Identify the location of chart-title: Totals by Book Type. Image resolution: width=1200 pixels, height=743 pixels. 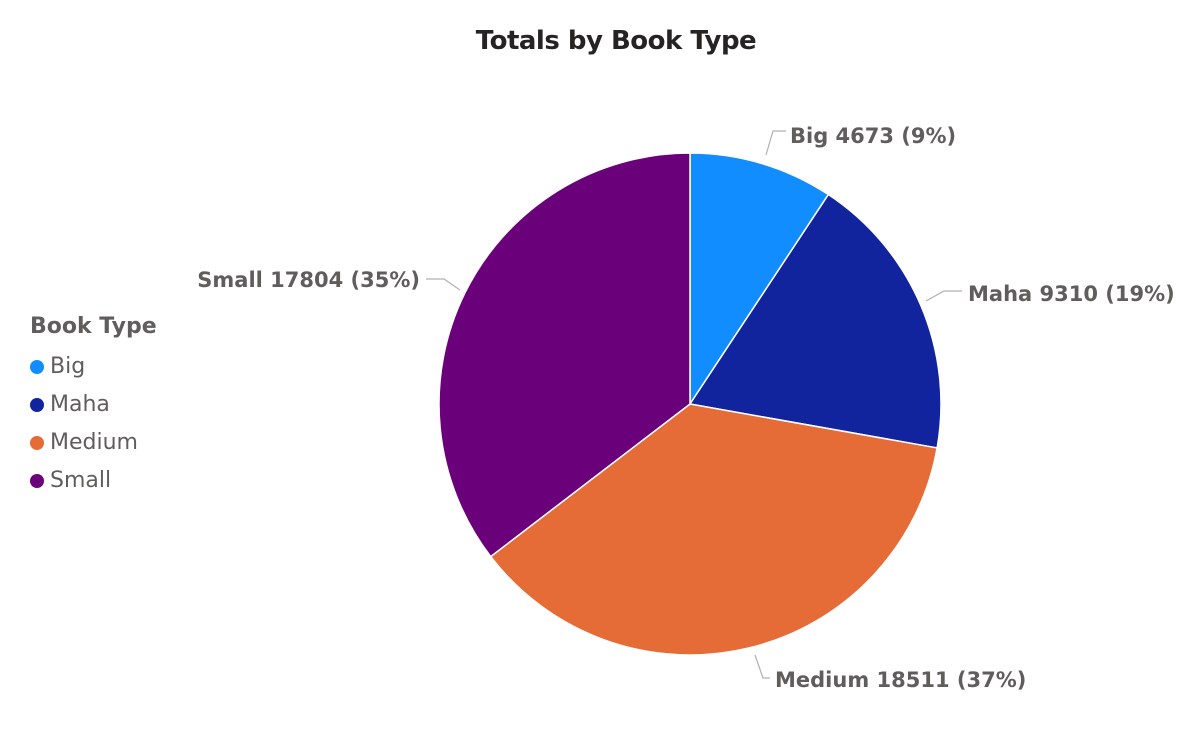
(616, 41).